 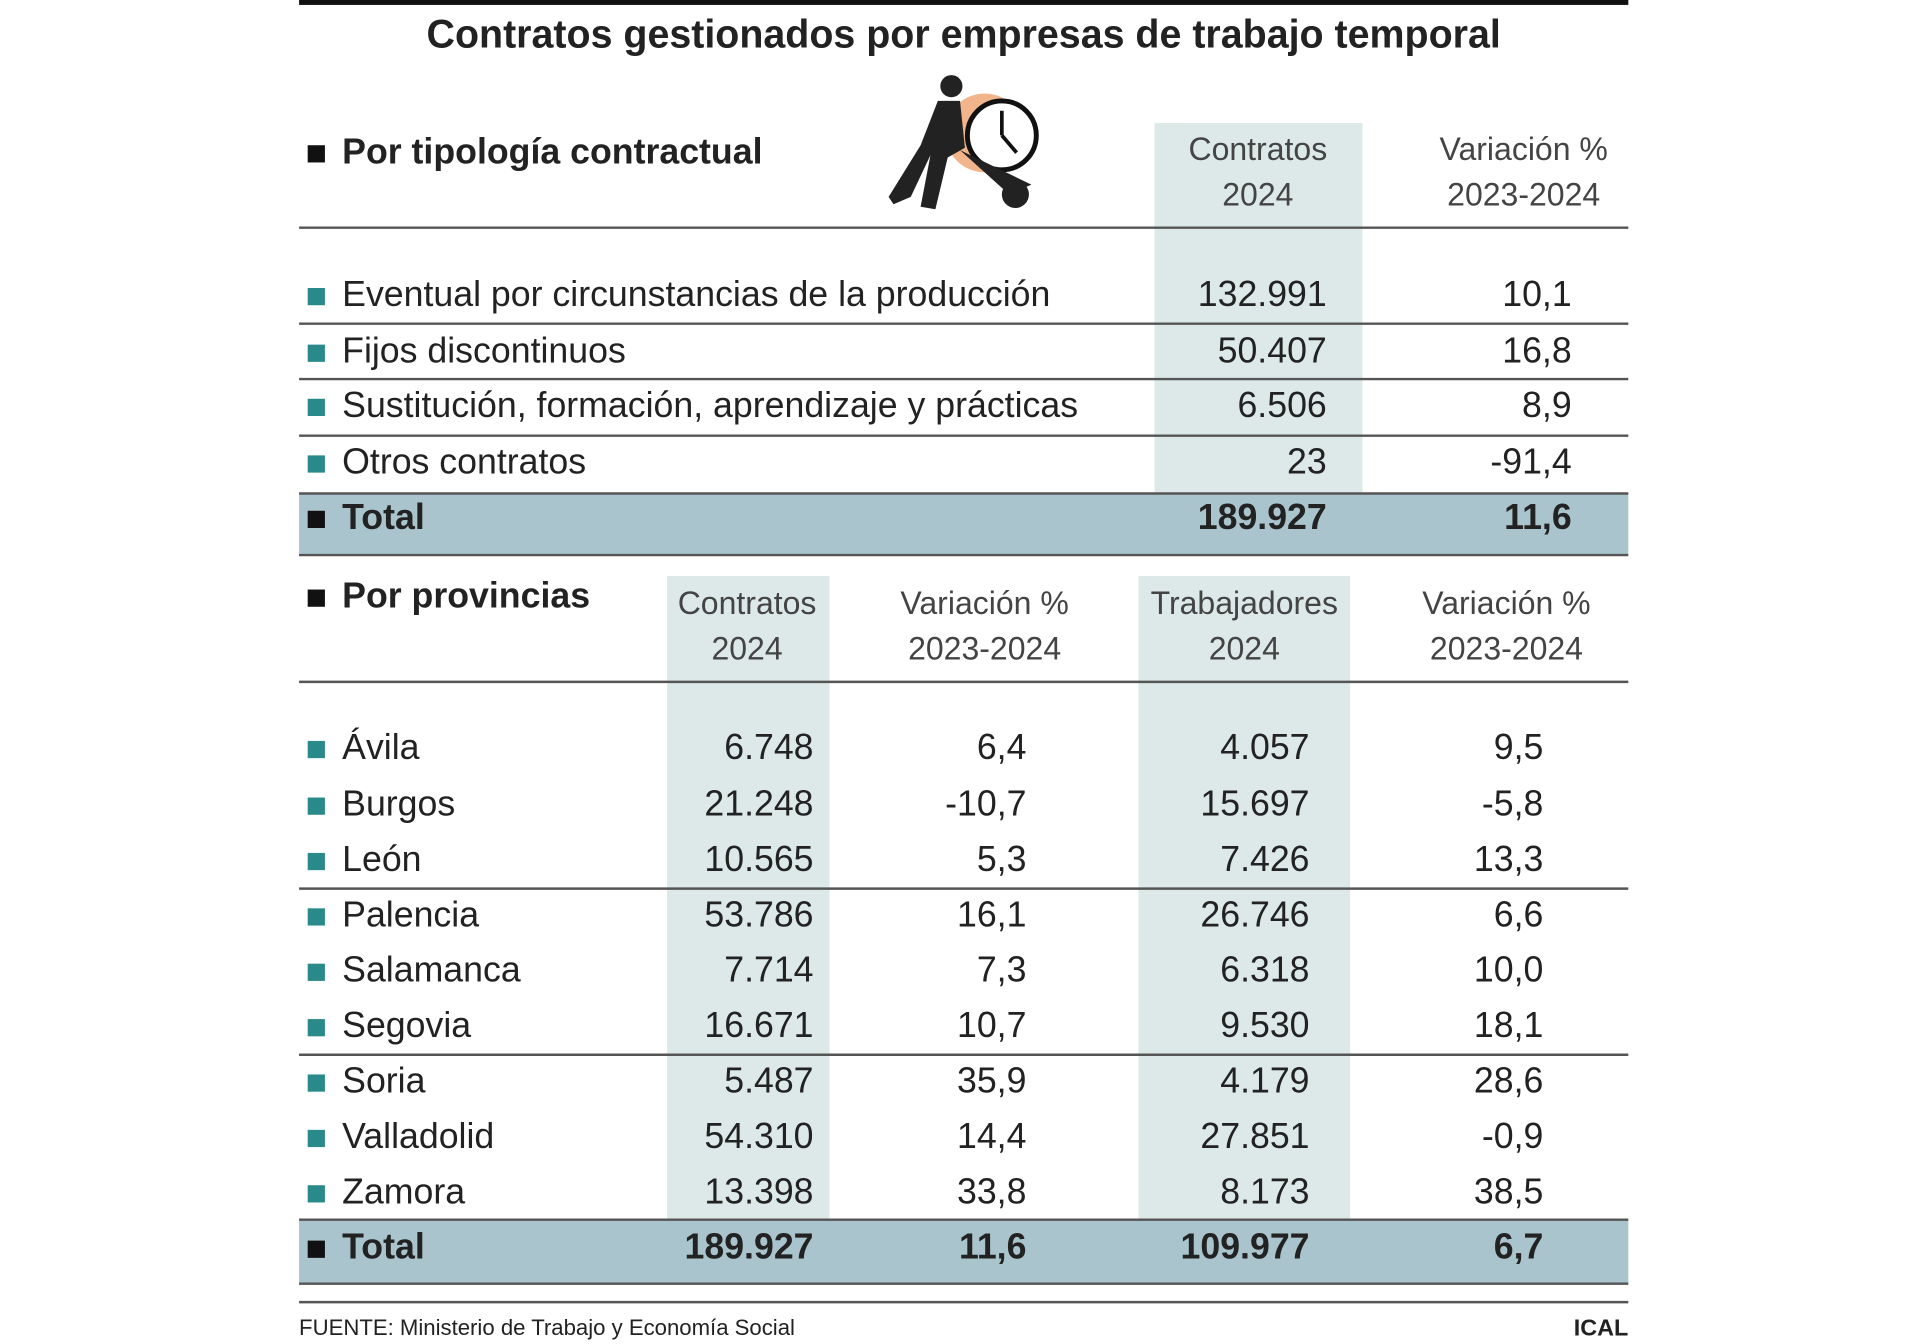 I want to click on row-label: Salamanca, so click(x=431, y=970).